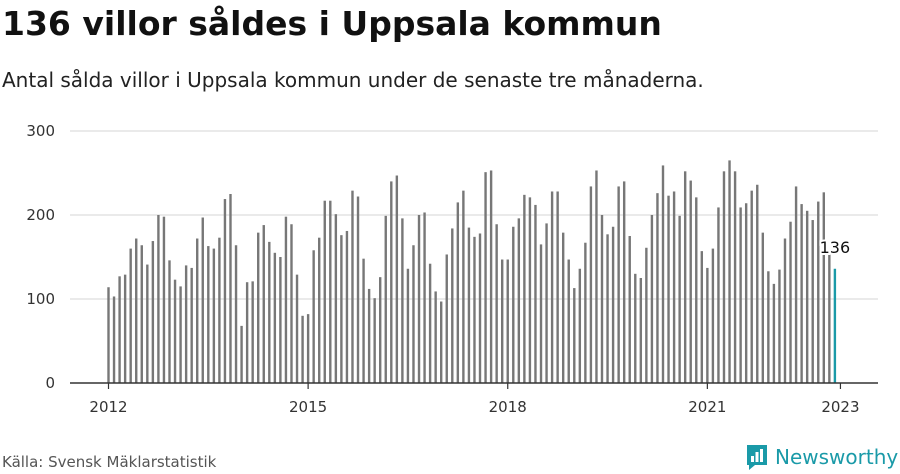 The height and width of the screenshot is (474, 900). I want to click on y-tick-label: 200, so click(40, 215).